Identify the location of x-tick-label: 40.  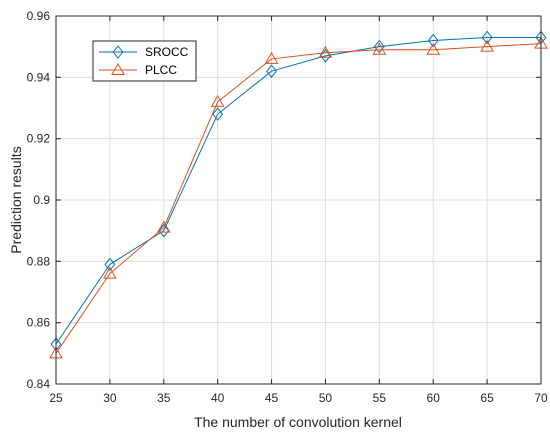
(218, 398).